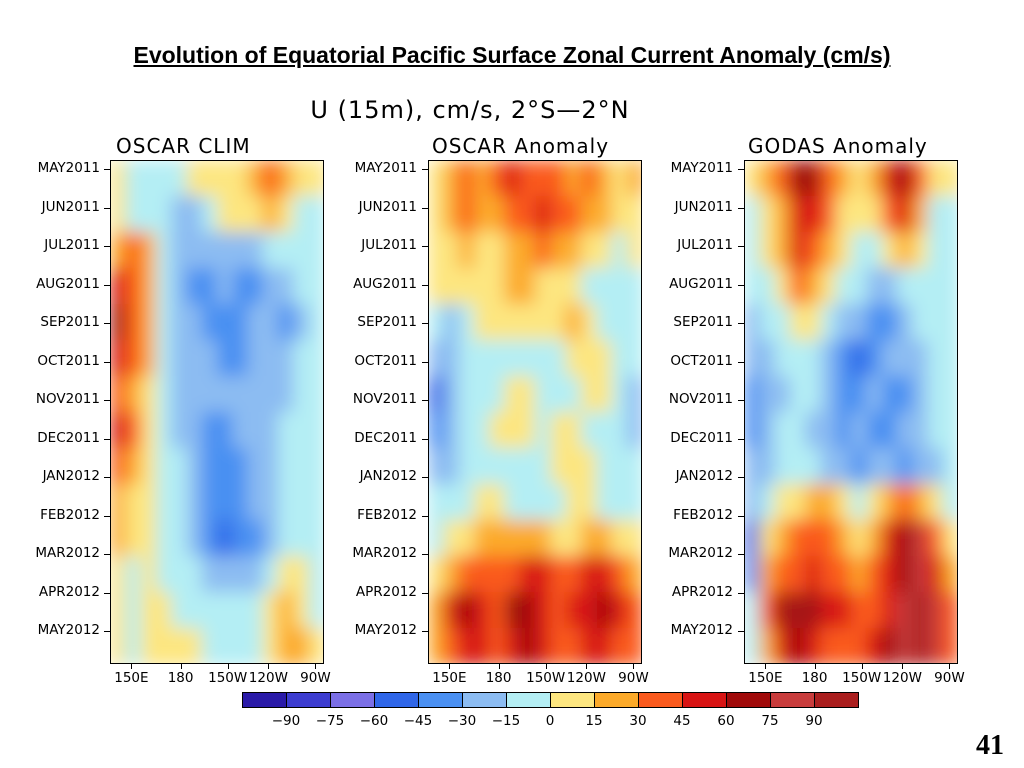  I want to click on y-tick-label: MAY2012, so click(701, 630).